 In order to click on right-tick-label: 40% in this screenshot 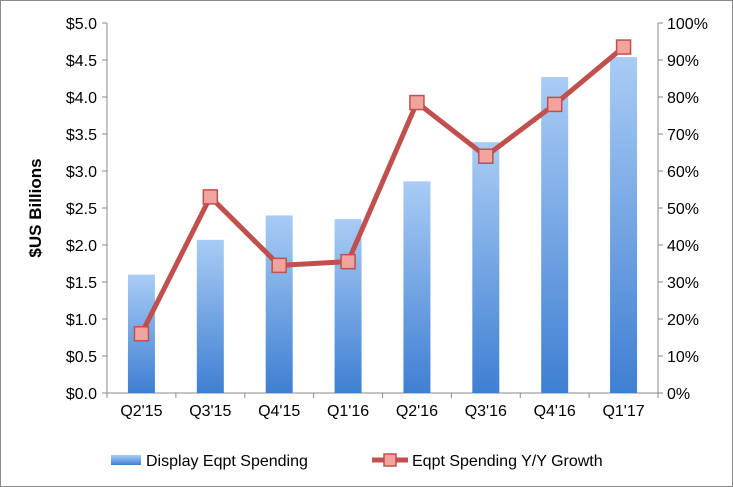, I will do `click(683, 246)`.